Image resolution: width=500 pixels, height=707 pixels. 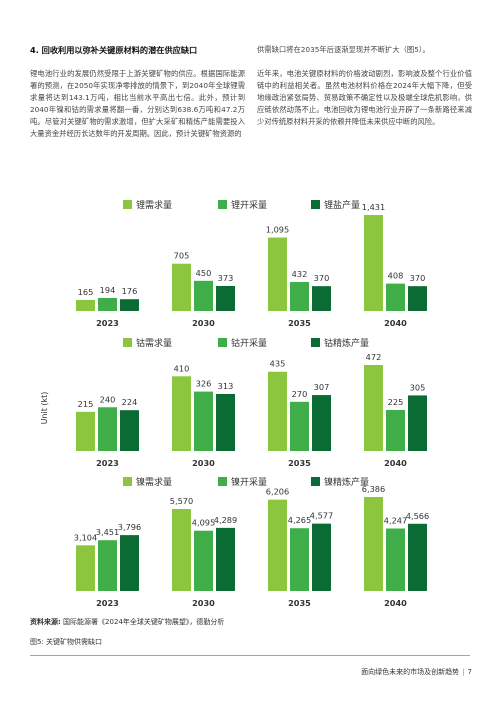 I want to click on bar-value-label: 432, so click(x=300, y=274).